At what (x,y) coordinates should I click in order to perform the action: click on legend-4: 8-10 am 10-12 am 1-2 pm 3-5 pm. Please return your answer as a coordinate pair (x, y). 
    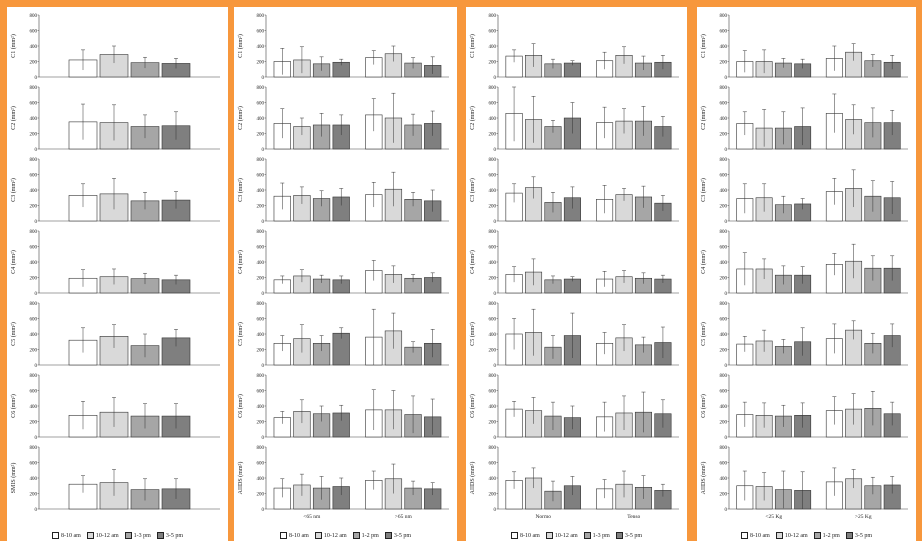
    Looking at the image, I should click on (806, 535).